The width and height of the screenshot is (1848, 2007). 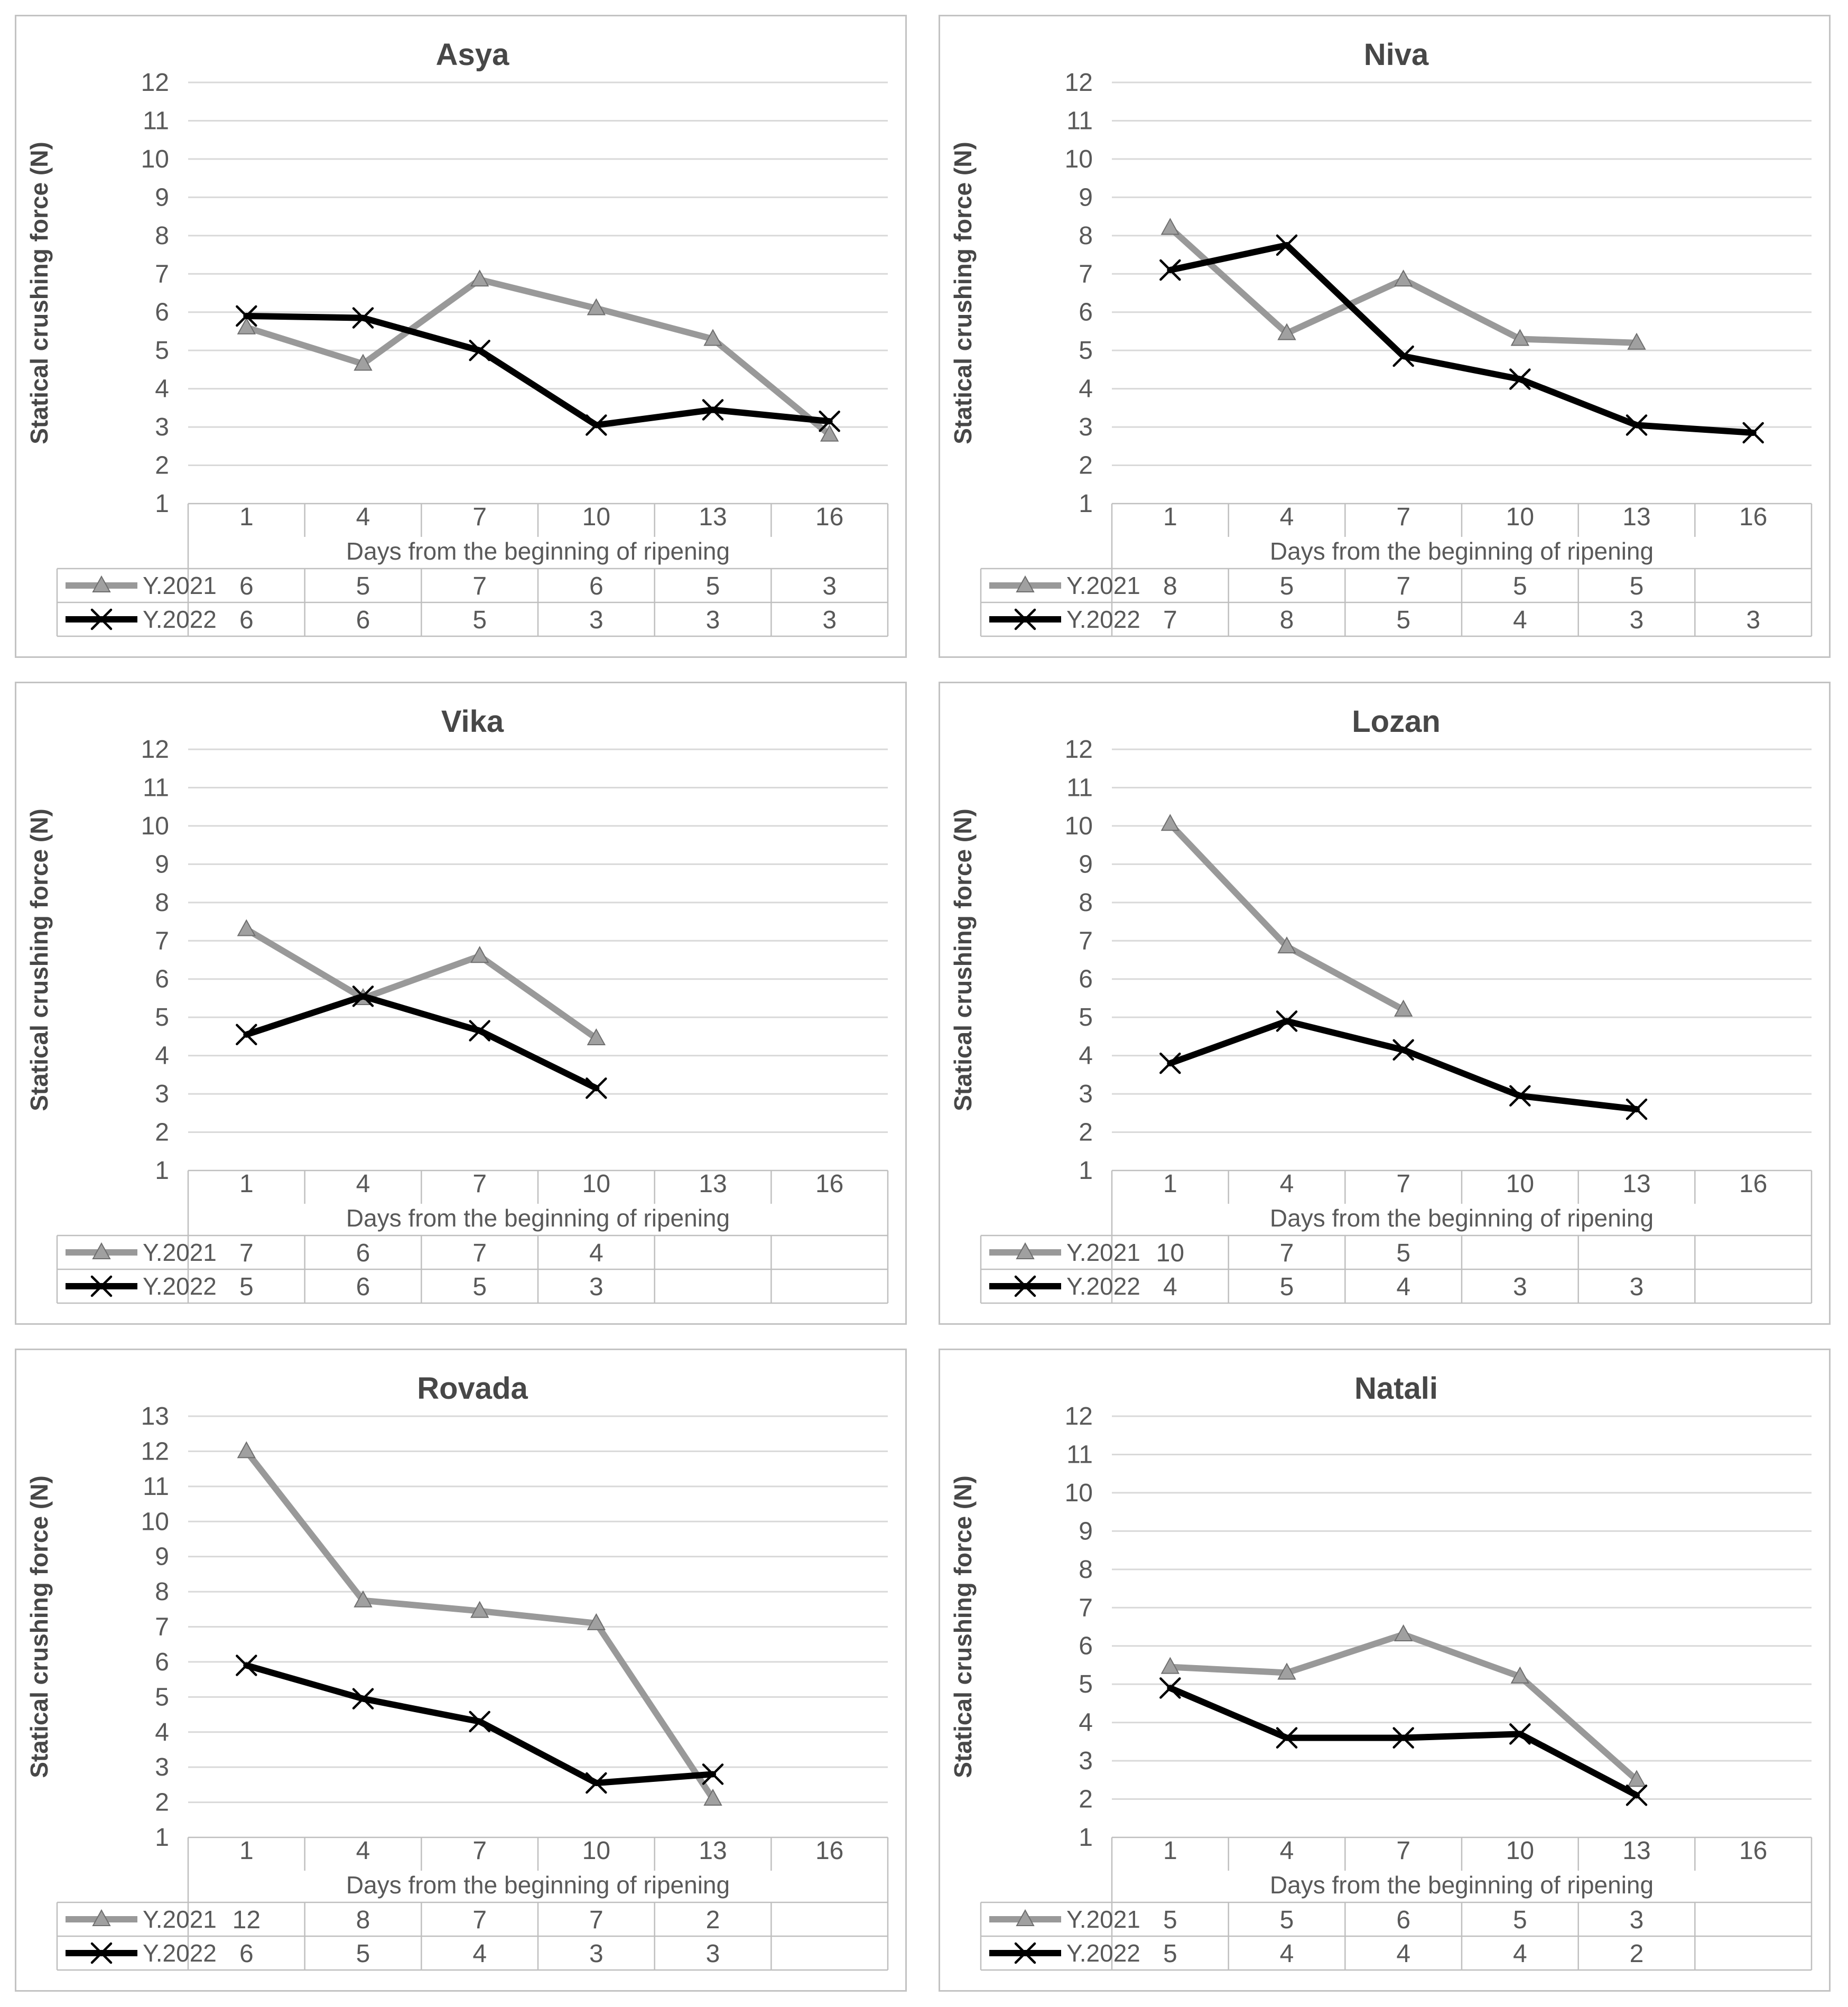 I want to click on table-cell-y2021-day10: 7, so click(x=596, y=1920).